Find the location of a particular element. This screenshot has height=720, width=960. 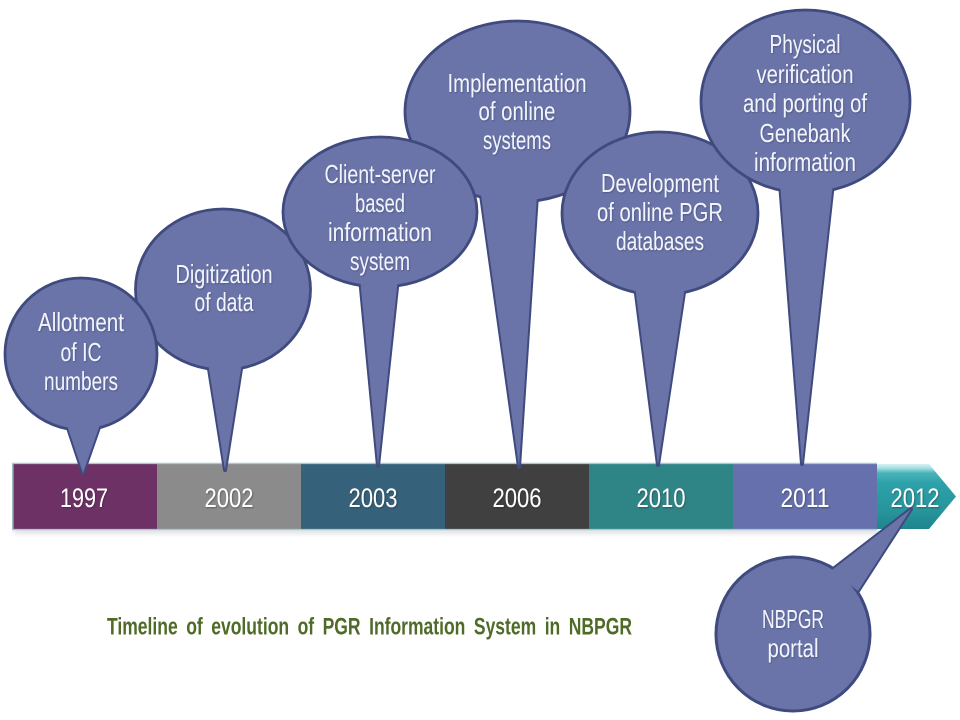

svg-text: Digitization is located at coordinates (224, 274).